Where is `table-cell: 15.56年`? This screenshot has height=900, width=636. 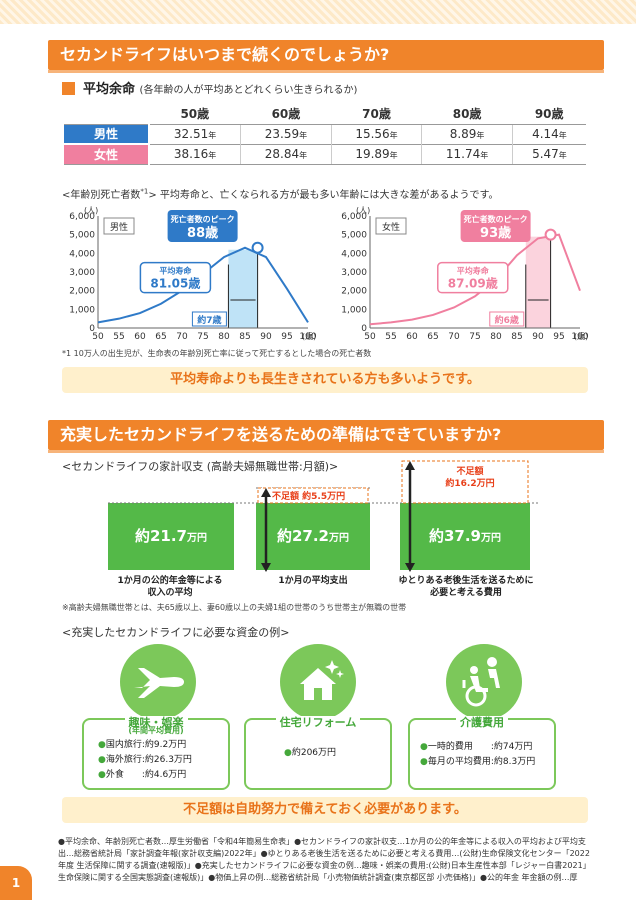
table-cell: 15.56年 is located at coordinates (376, 133).